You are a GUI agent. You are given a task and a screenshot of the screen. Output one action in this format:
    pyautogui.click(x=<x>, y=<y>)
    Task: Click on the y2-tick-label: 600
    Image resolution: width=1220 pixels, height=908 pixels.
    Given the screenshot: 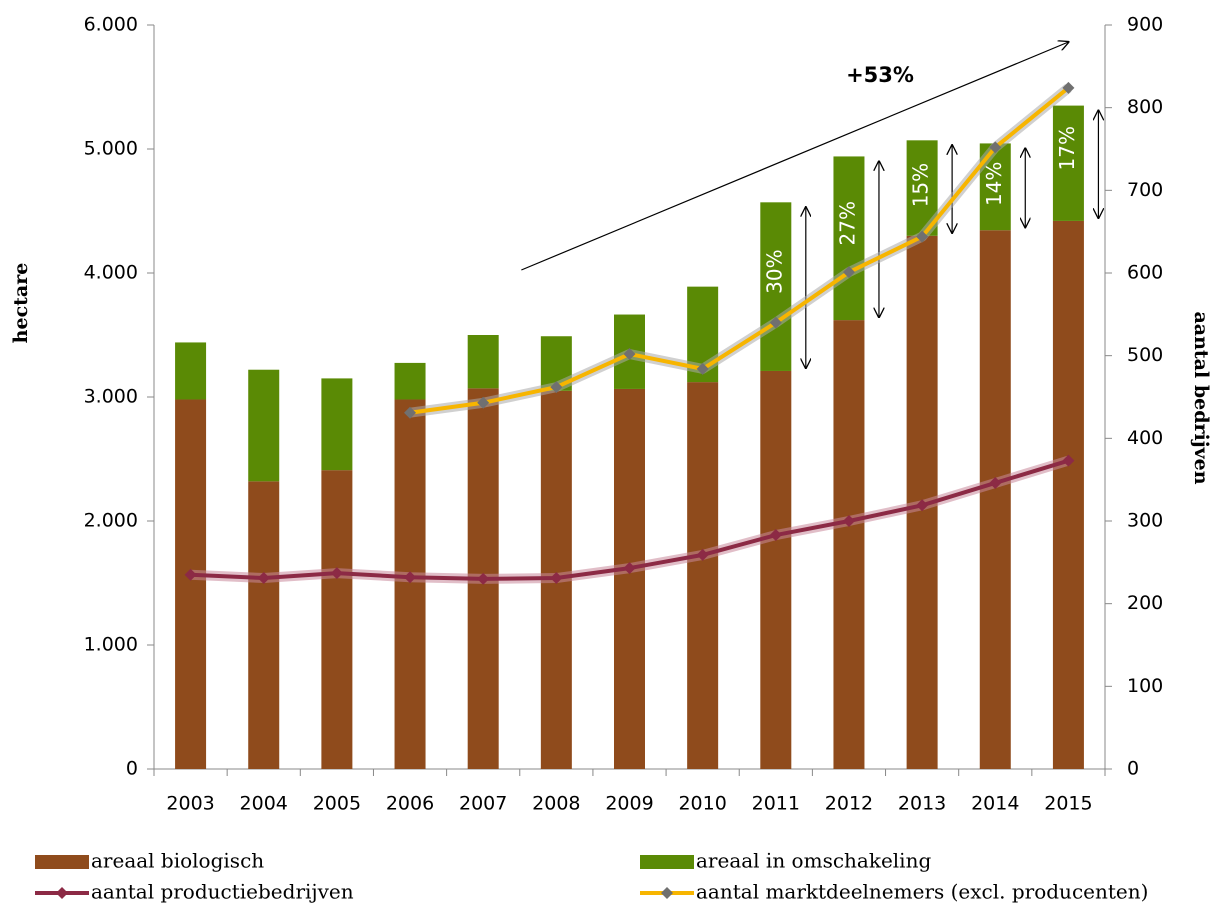 What is the action you would take?
    pyautogui.click(x=1145, y=273)
    